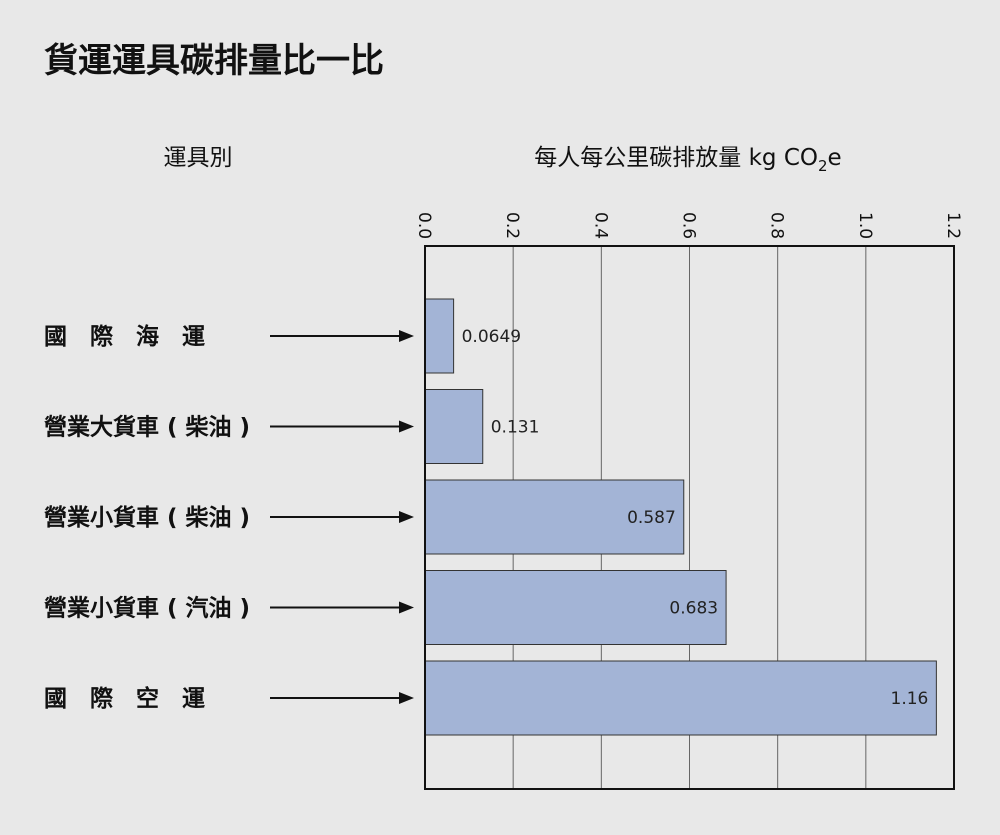 The image size is (1000, 835). Describe the element at coordinates (693, 609) in the screenshot. I see `data-label: 0.683` at that location.